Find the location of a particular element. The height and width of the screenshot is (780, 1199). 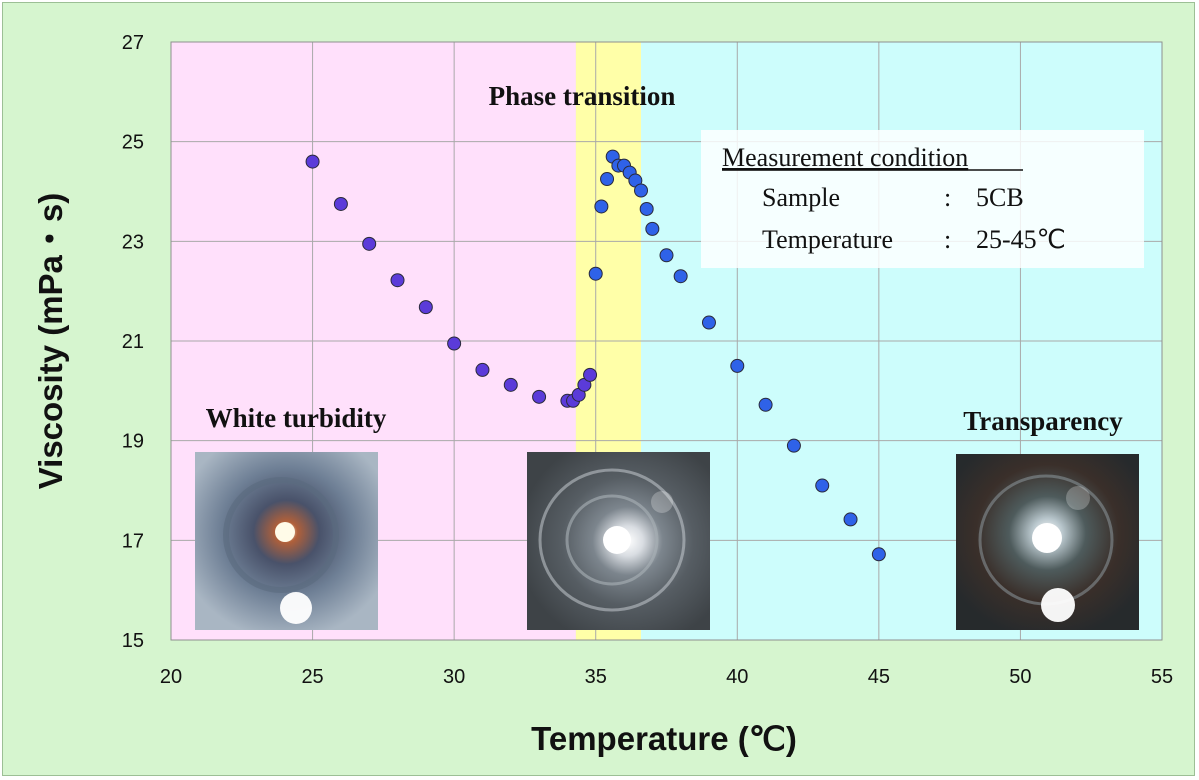

legend-value-temperature: 25-45℃ is located at coordinates (1021, 239).